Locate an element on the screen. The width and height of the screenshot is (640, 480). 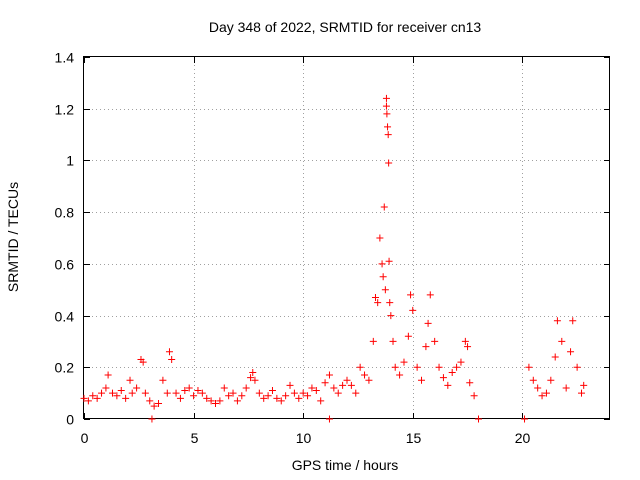
y-tick-label: 1.4 is located at coordinates (65, 58).